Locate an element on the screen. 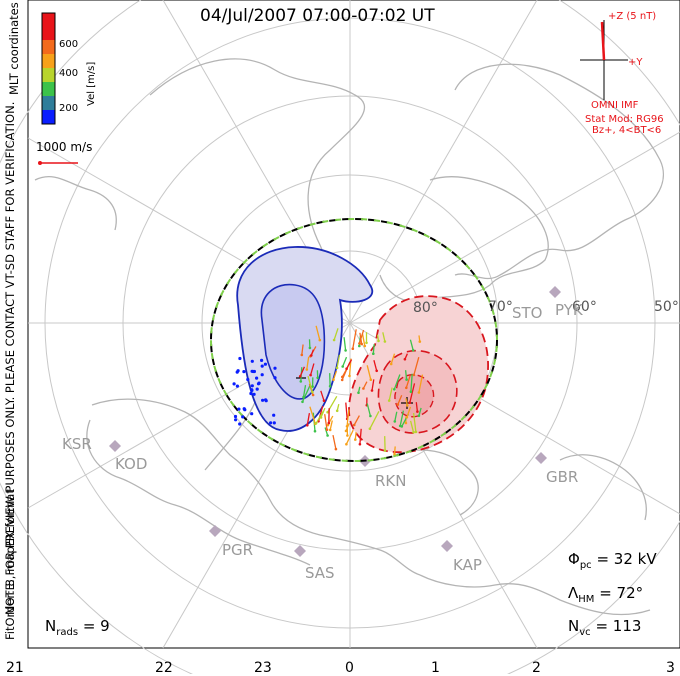  station-kap: KAP is located at coordinates (467, 565).